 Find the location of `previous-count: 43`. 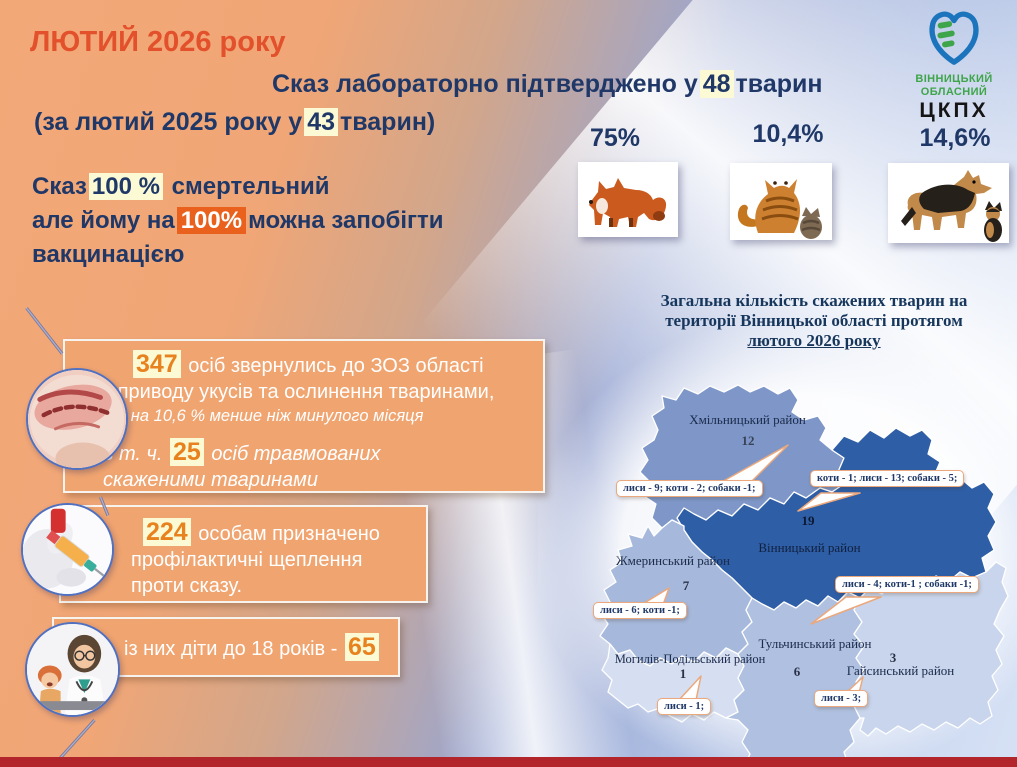

previous-count: 43 is located at coordinates (321, 122).